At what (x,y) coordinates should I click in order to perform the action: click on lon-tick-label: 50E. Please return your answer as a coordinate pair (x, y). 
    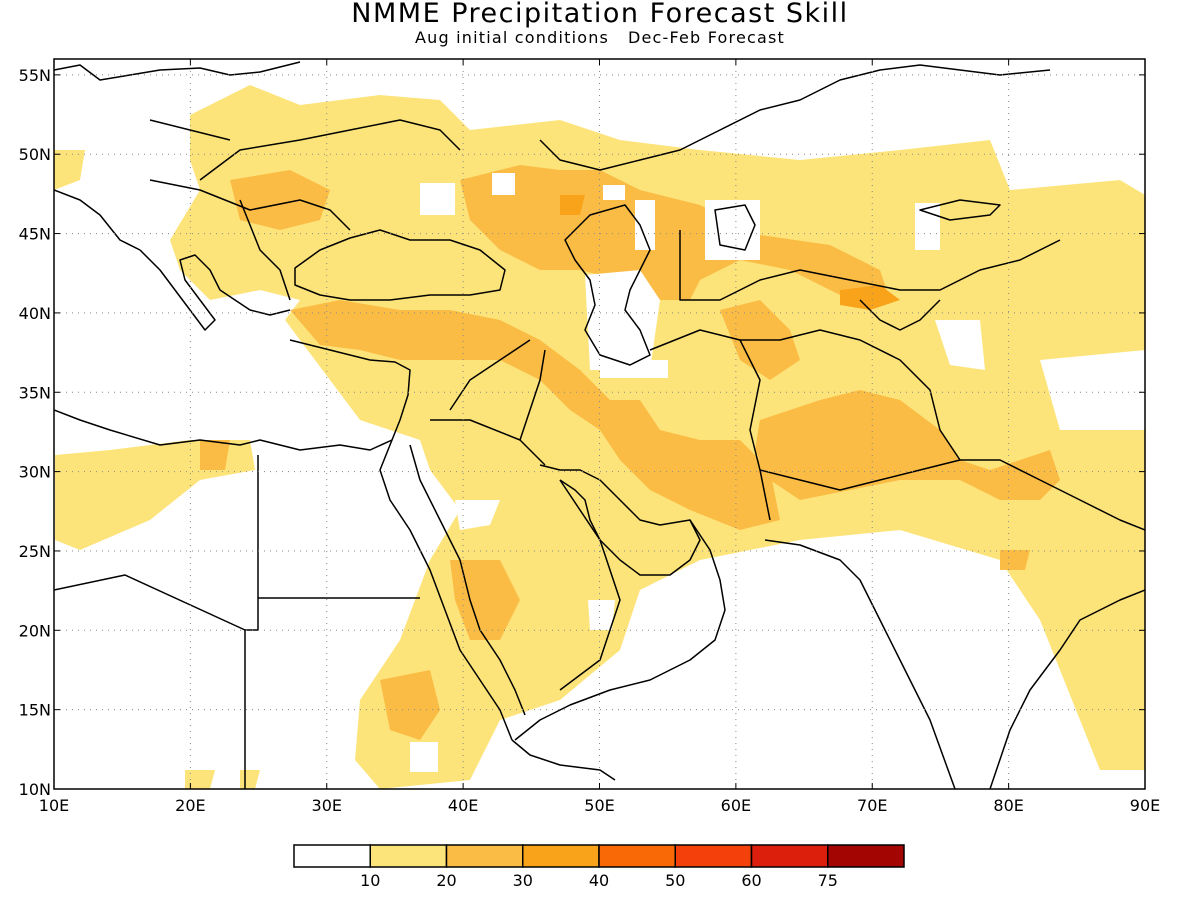
    Looking at the image, I should click on (599, 805).